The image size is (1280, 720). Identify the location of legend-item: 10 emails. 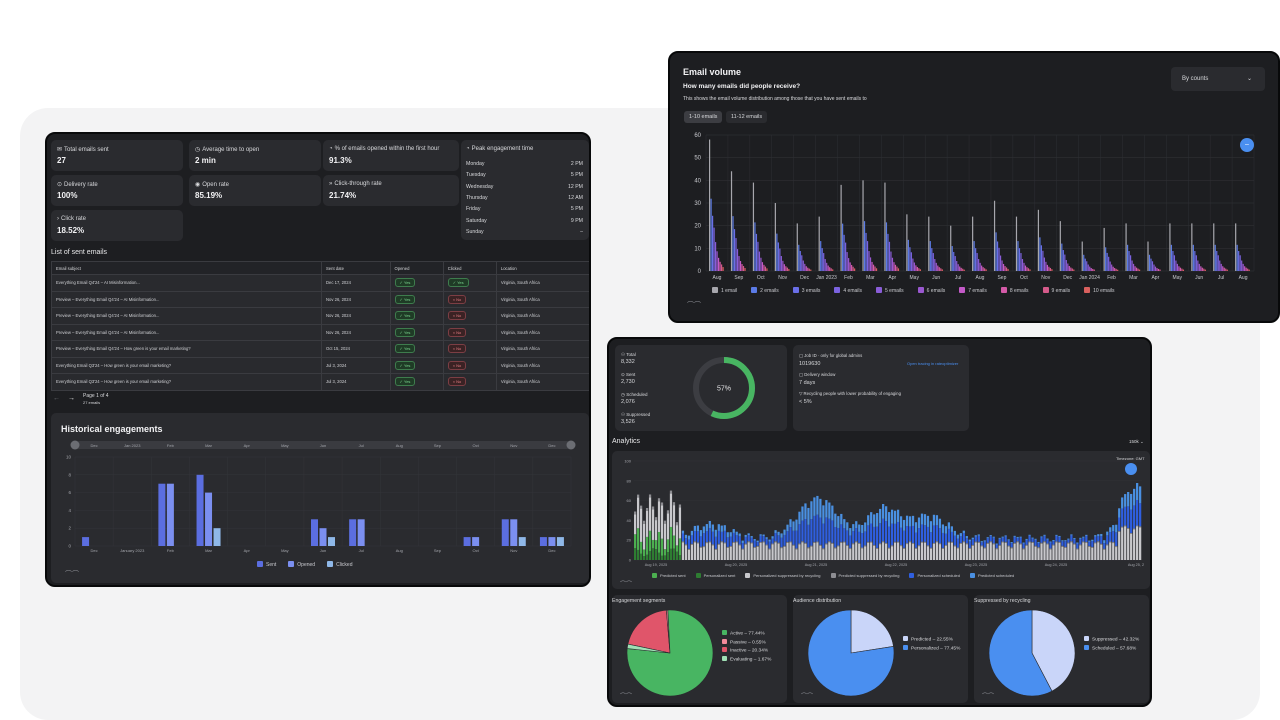
(1099, 290).